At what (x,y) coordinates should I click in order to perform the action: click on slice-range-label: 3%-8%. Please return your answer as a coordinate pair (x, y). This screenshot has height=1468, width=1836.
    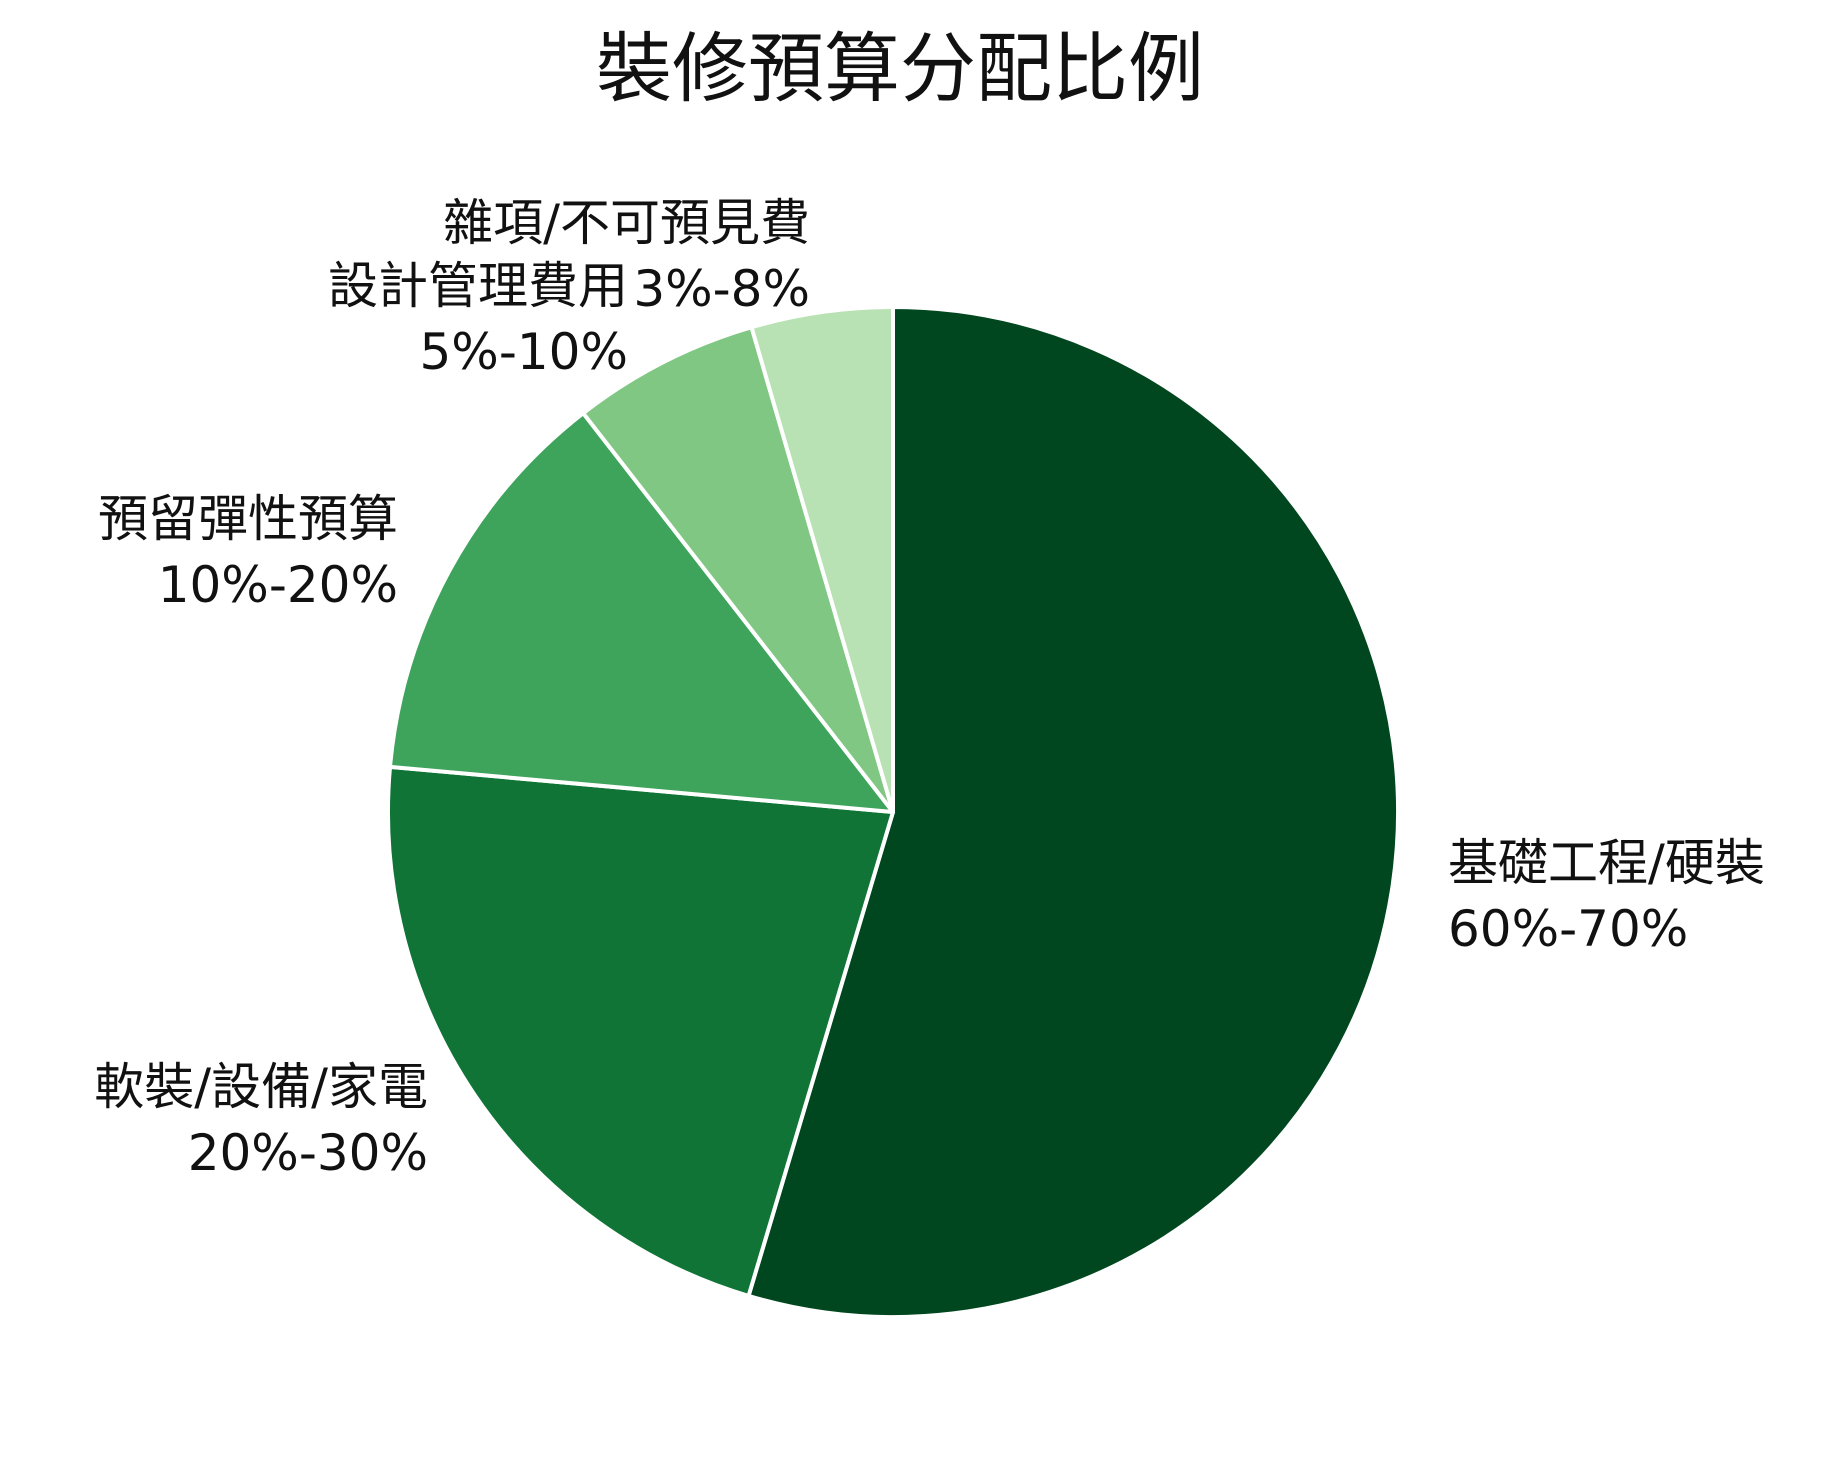
    Looking at the image, I should click on (721, 289).